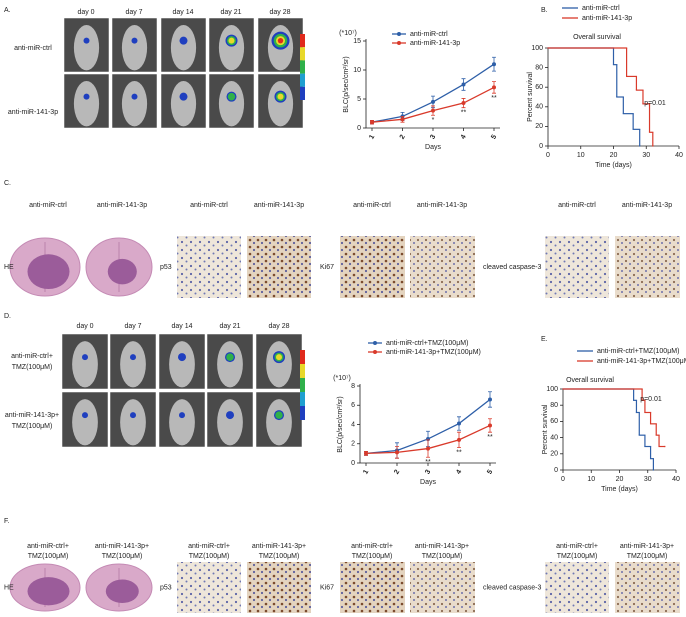 Image resolution: width=686 pixels, height=617 pixels. I want to click on y-tick-label: 10, so click(357, 70).